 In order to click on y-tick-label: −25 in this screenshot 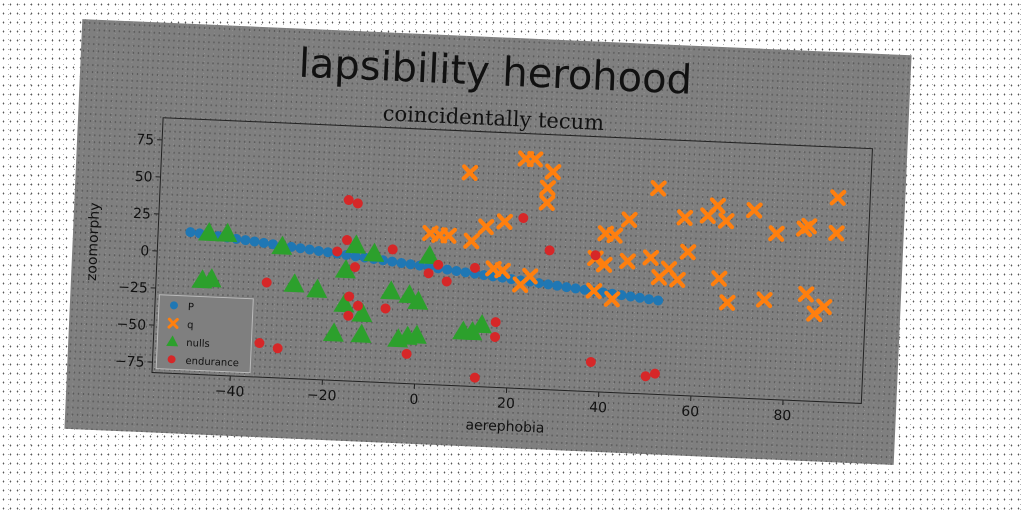, I will do `click(133, 287)`.